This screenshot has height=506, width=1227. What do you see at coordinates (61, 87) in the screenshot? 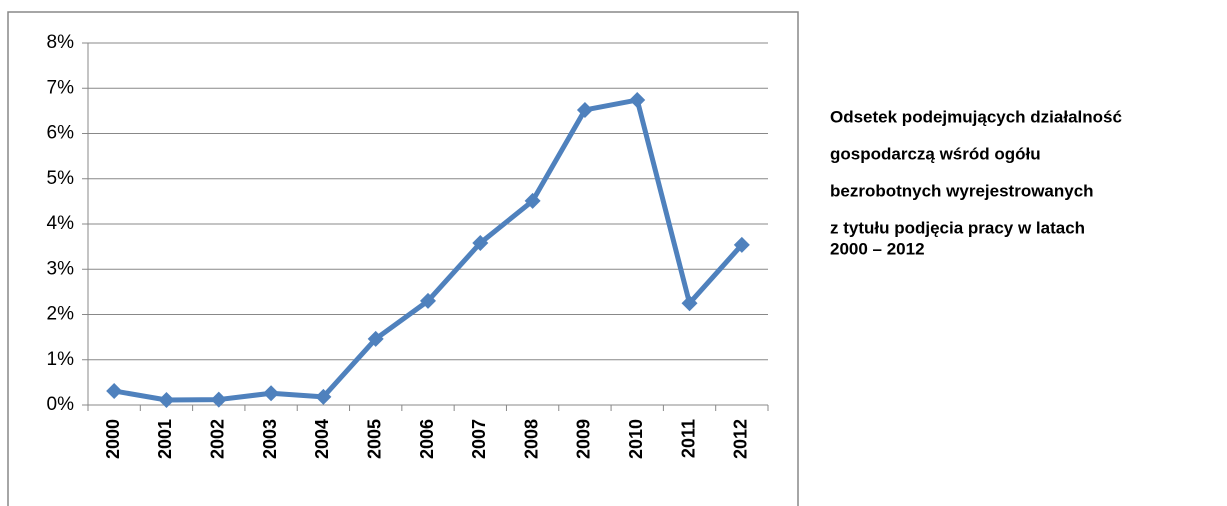
I see `y-tick-label: 7%` at bounding box center [61, 87].